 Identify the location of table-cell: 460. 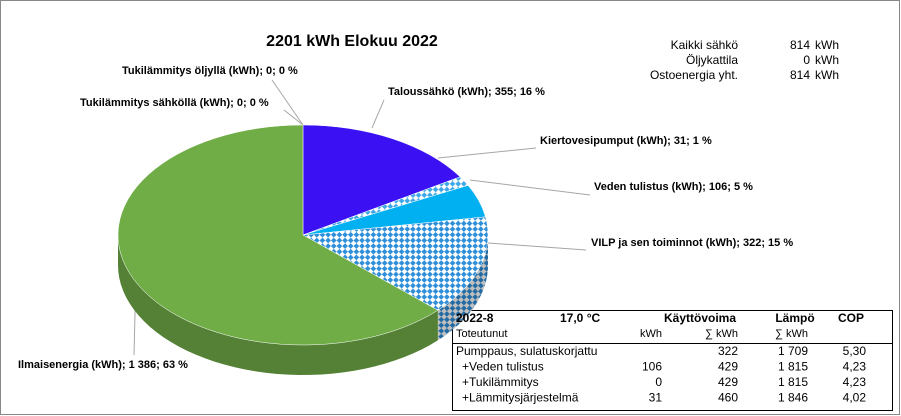
(728, 398).